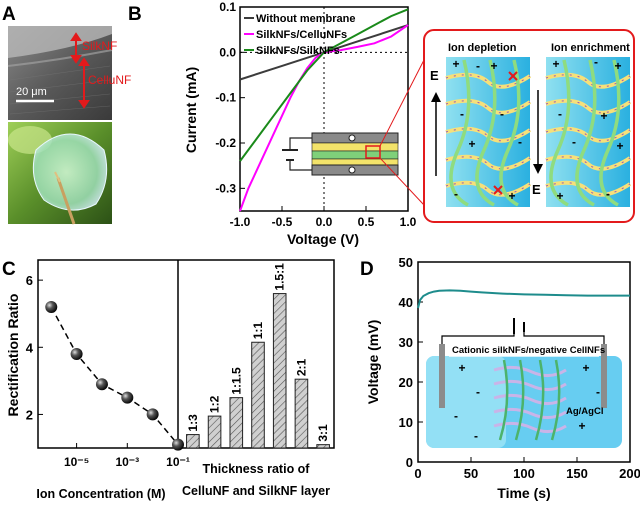 The image size is (640, 506). Describe the element at coordinates (127, 462) in the screenshot. I see `chart-c-xtick-label: 10⁻³` at that location.